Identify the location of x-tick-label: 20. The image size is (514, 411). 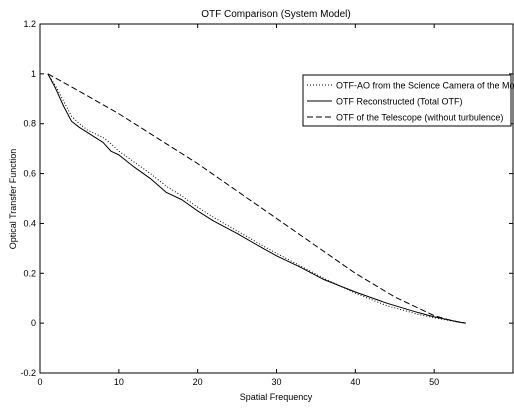
(198, 382).